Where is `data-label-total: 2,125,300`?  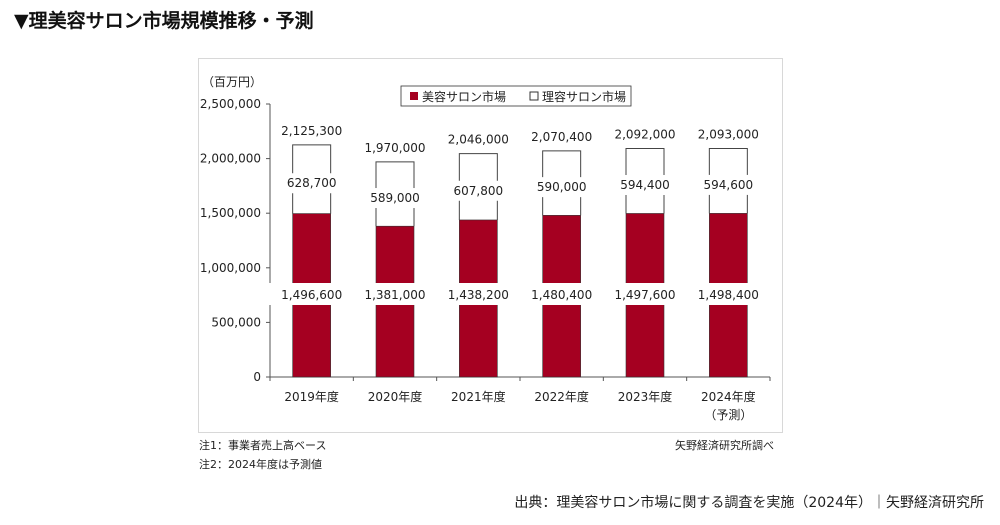 data-label-total: 2,125,300 is located at coordinates (311, 131).